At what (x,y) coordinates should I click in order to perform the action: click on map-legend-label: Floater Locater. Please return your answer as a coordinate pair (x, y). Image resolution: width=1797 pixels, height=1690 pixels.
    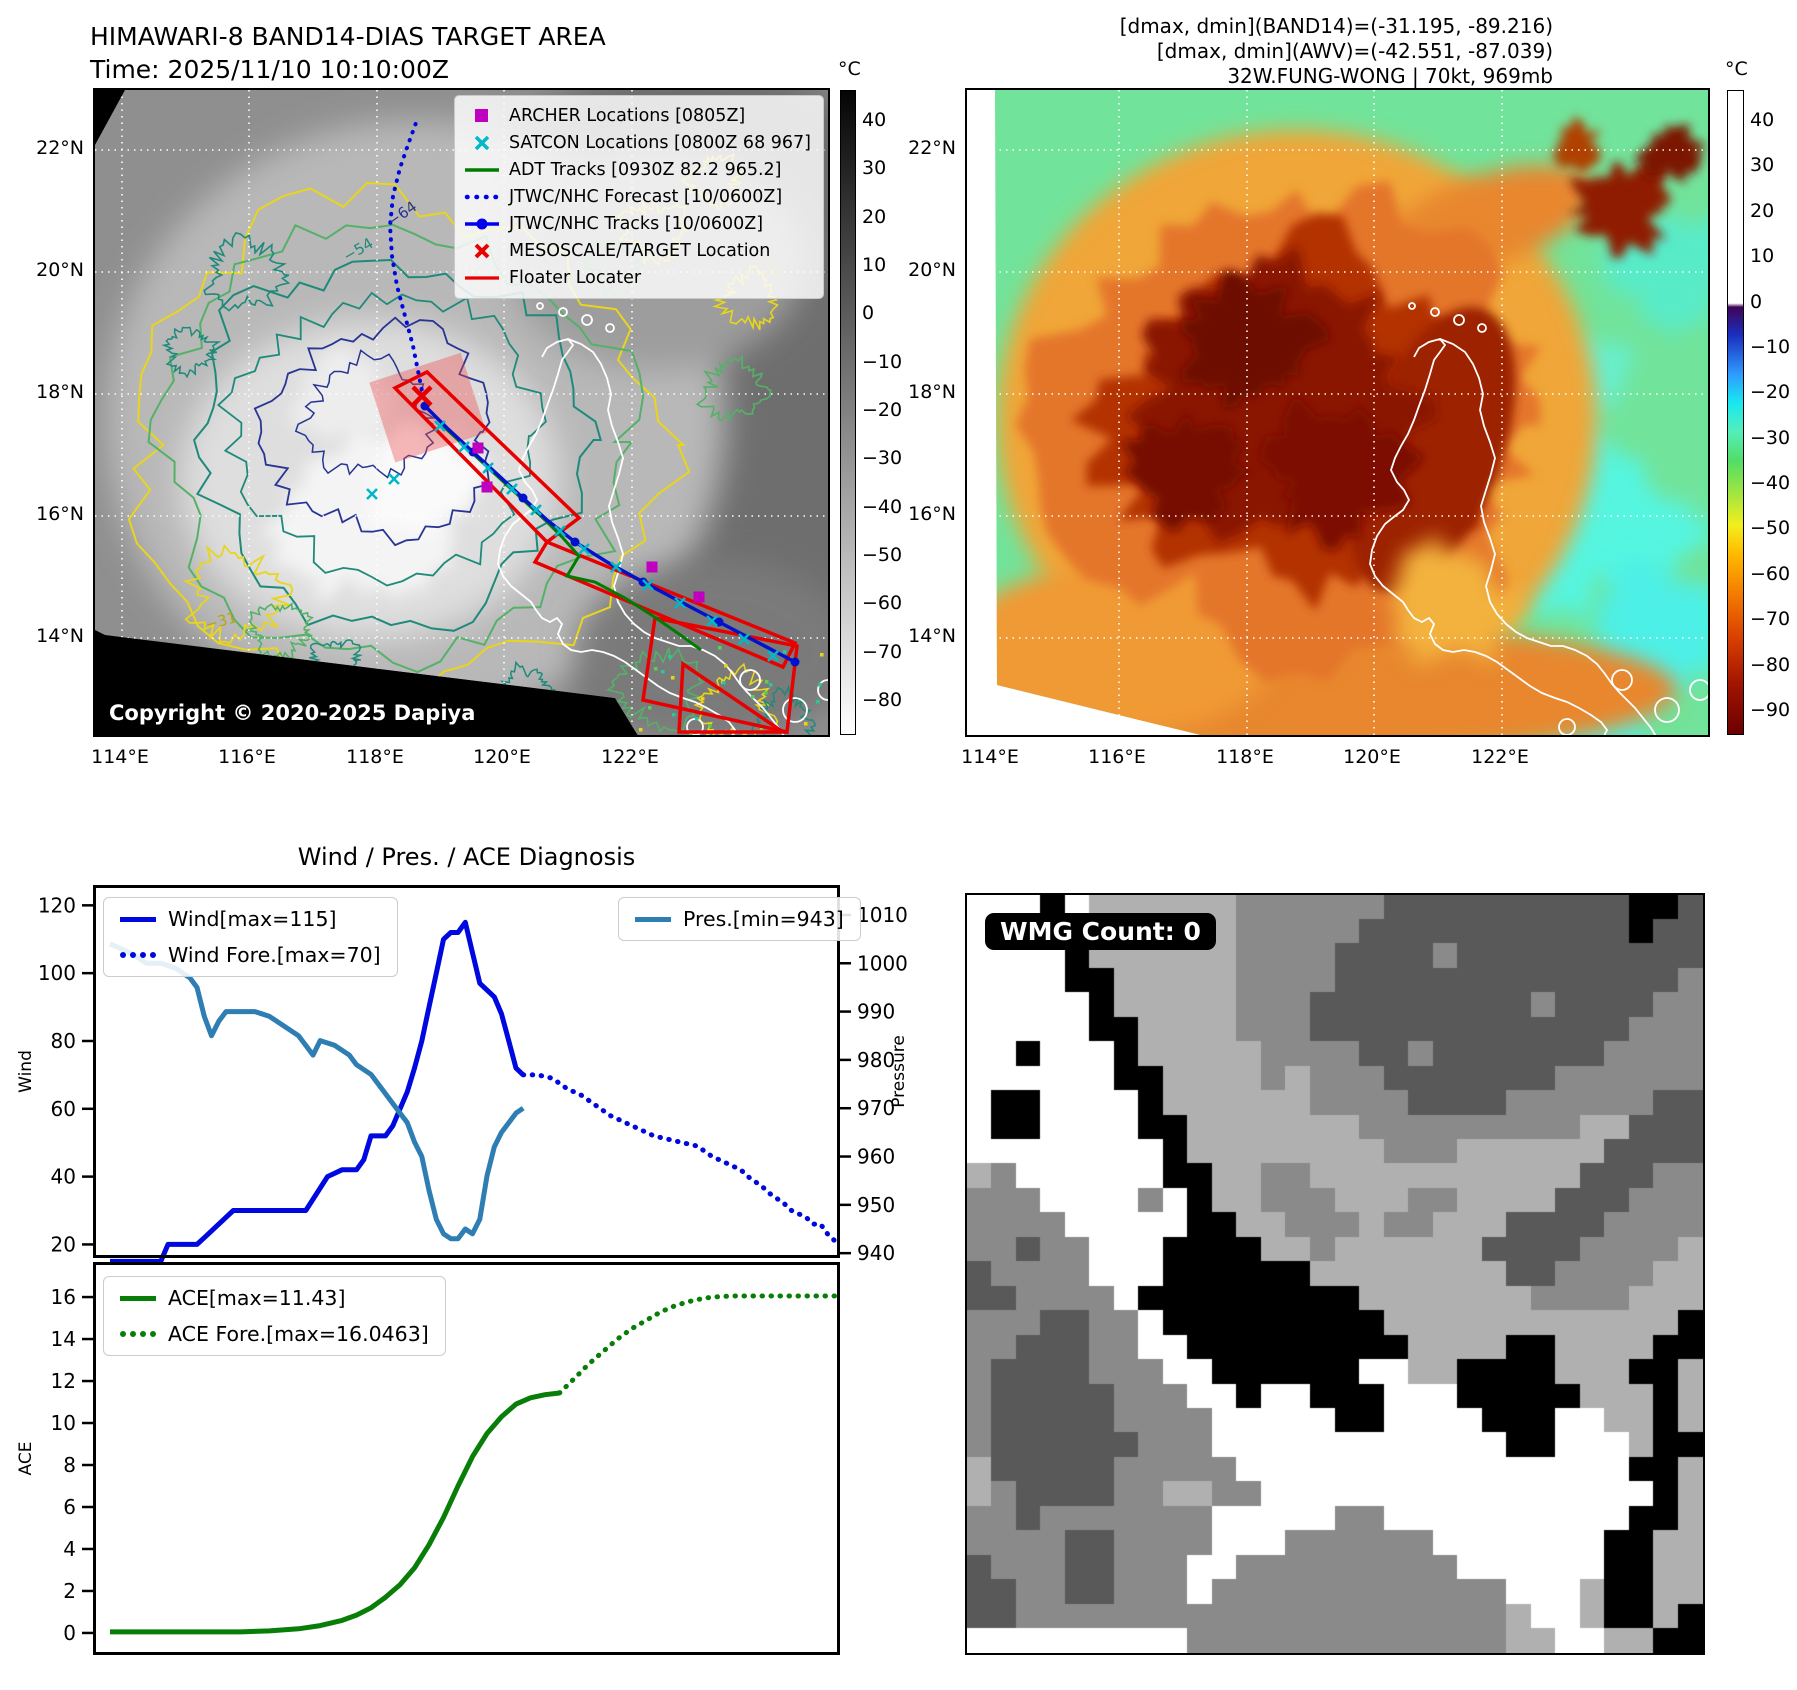
    Looking at the image, I should click on (575, 278).